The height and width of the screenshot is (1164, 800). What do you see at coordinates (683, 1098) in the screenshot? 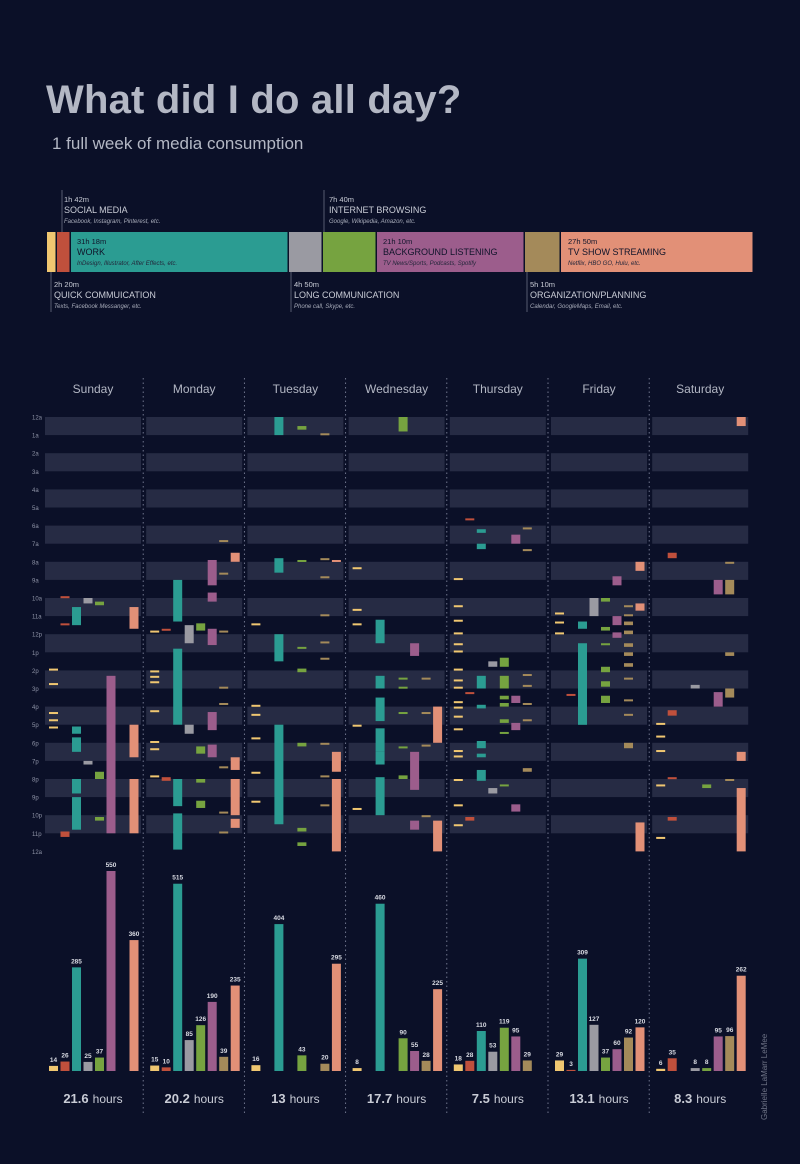
I see `day-total-value: 8.3` at bounding box center [683, 1098].